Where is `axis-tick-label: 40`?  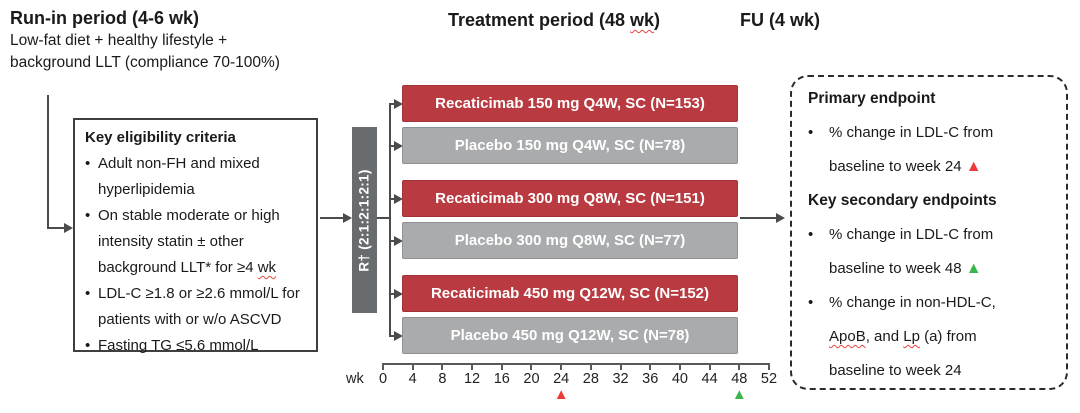
axis-tick-label: 40 is located at coordinates (679, 379).